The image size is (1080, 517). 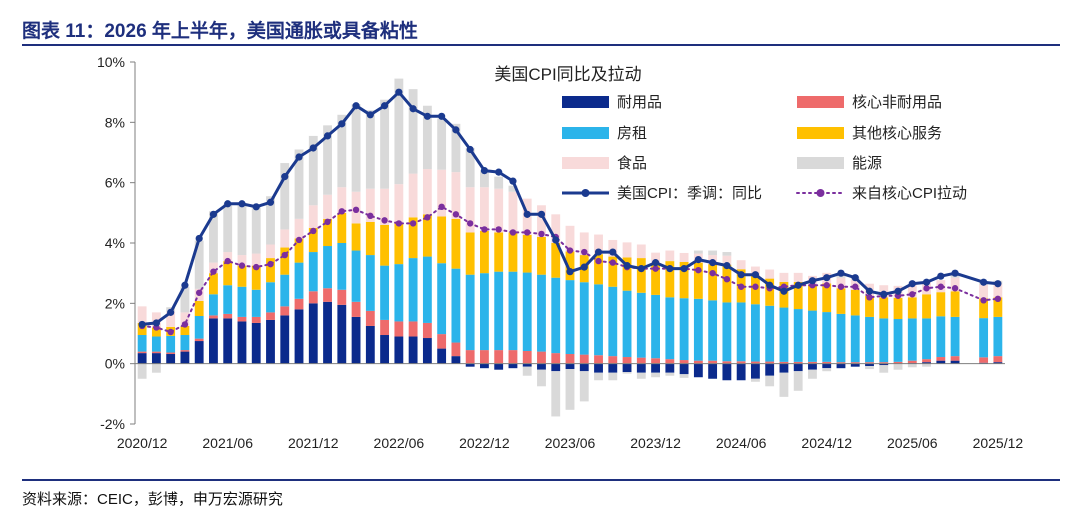 What do you see at coordinates (820, 133) in the screenshot?
I see `legend-swatch-other_core_services` at bounding box center [820, 133].